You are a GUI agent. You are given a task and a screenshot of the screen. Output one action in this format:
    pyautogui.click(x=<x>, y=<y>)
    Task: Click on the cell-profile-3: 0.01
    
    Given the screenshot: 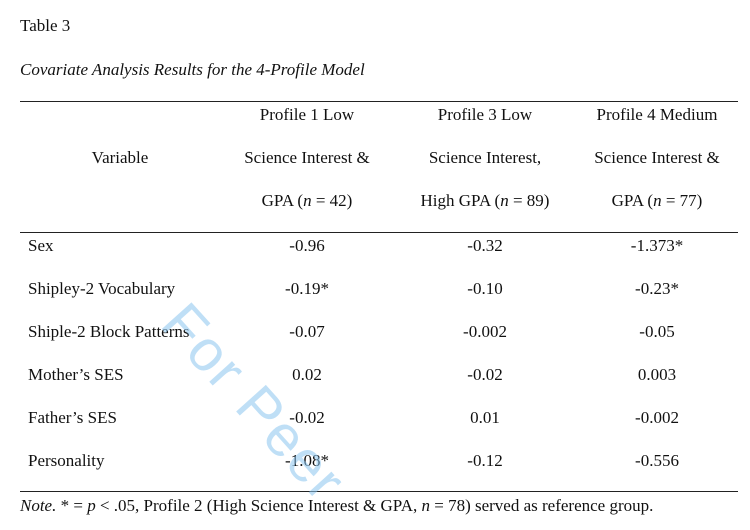 What is the action you would take?
    pyautogui.click(x=485, y=417)
    